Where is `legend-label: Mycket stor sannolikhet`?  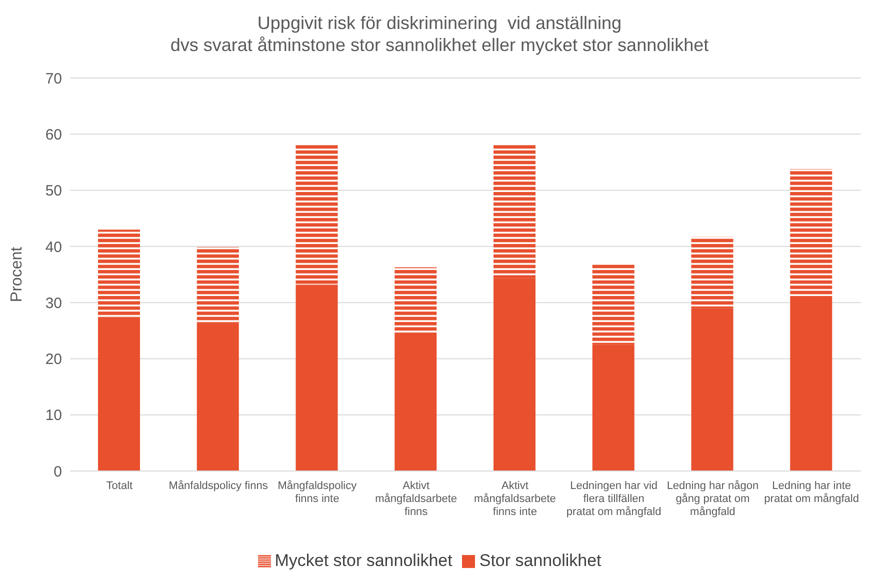
legend-label: Mycket stor sannolikhet is located at coordinates (363, 560).